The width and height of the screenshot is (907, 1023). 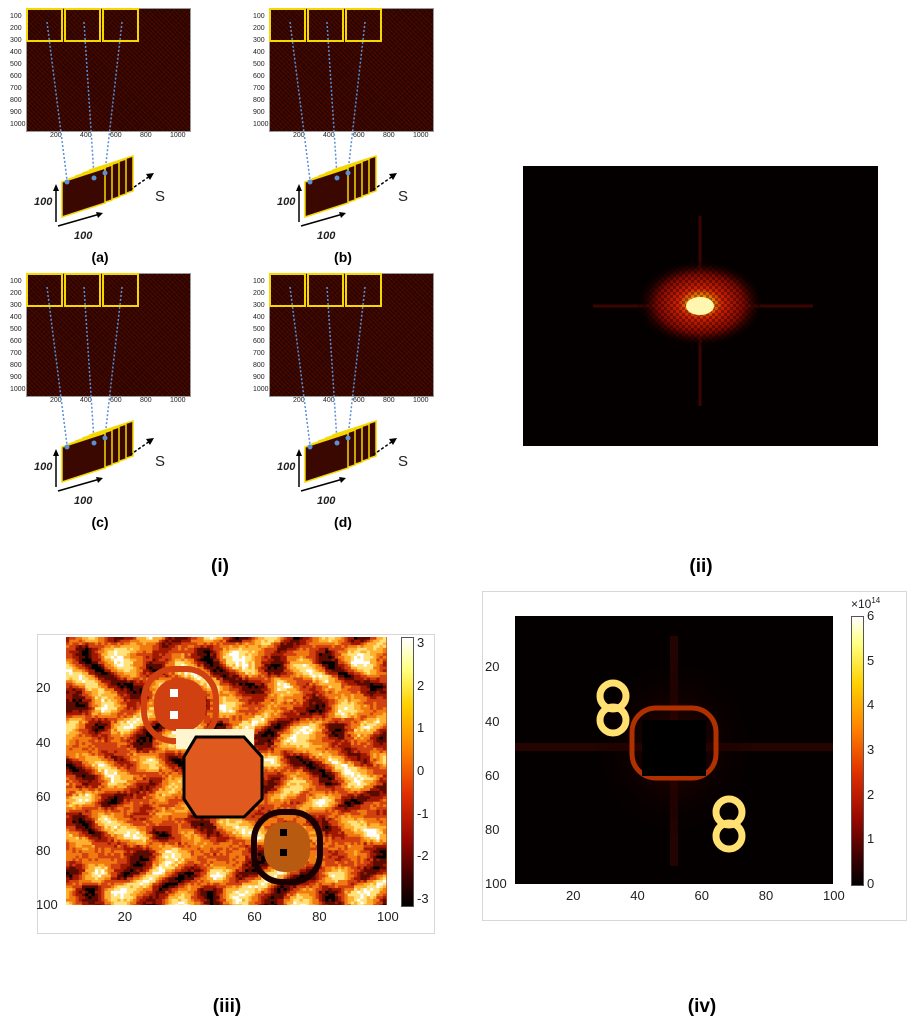 I want to click on subpanel-label: (a), so click(x=100, y=257).